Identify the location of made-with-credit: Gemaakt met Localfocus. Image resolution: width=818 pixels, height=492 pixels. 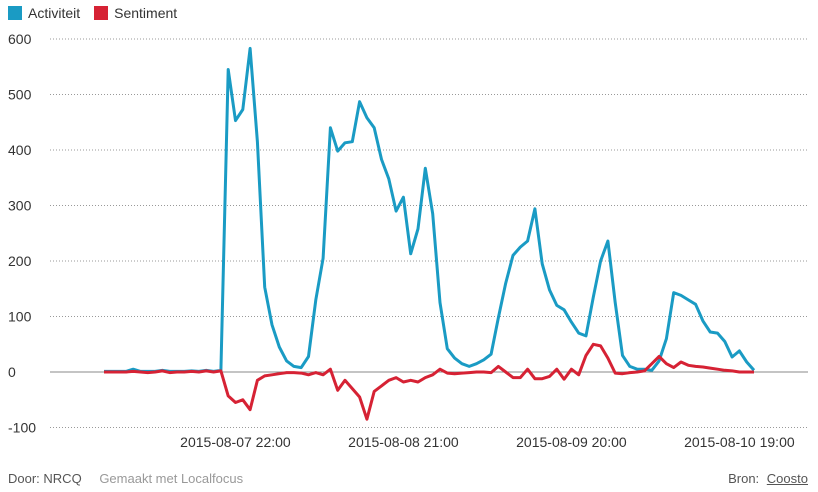
(171, 478).